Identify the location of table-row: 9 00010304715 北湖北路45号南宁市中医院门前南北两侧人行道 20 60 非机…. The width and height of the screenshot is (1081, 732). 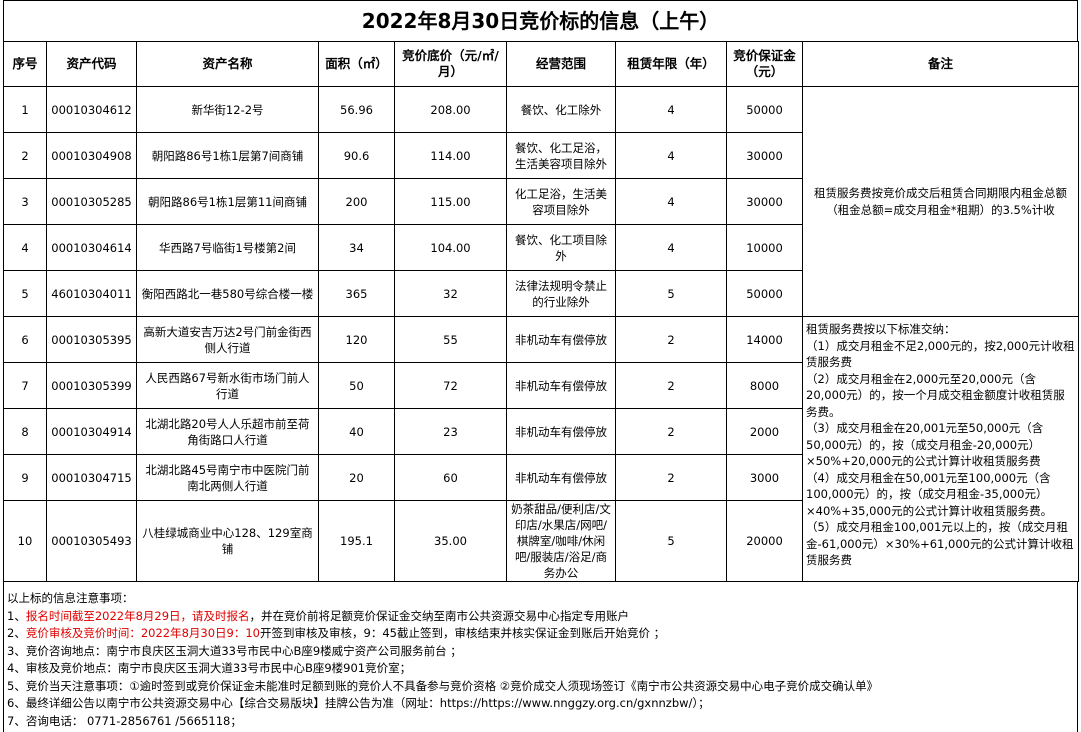
(541, 477).